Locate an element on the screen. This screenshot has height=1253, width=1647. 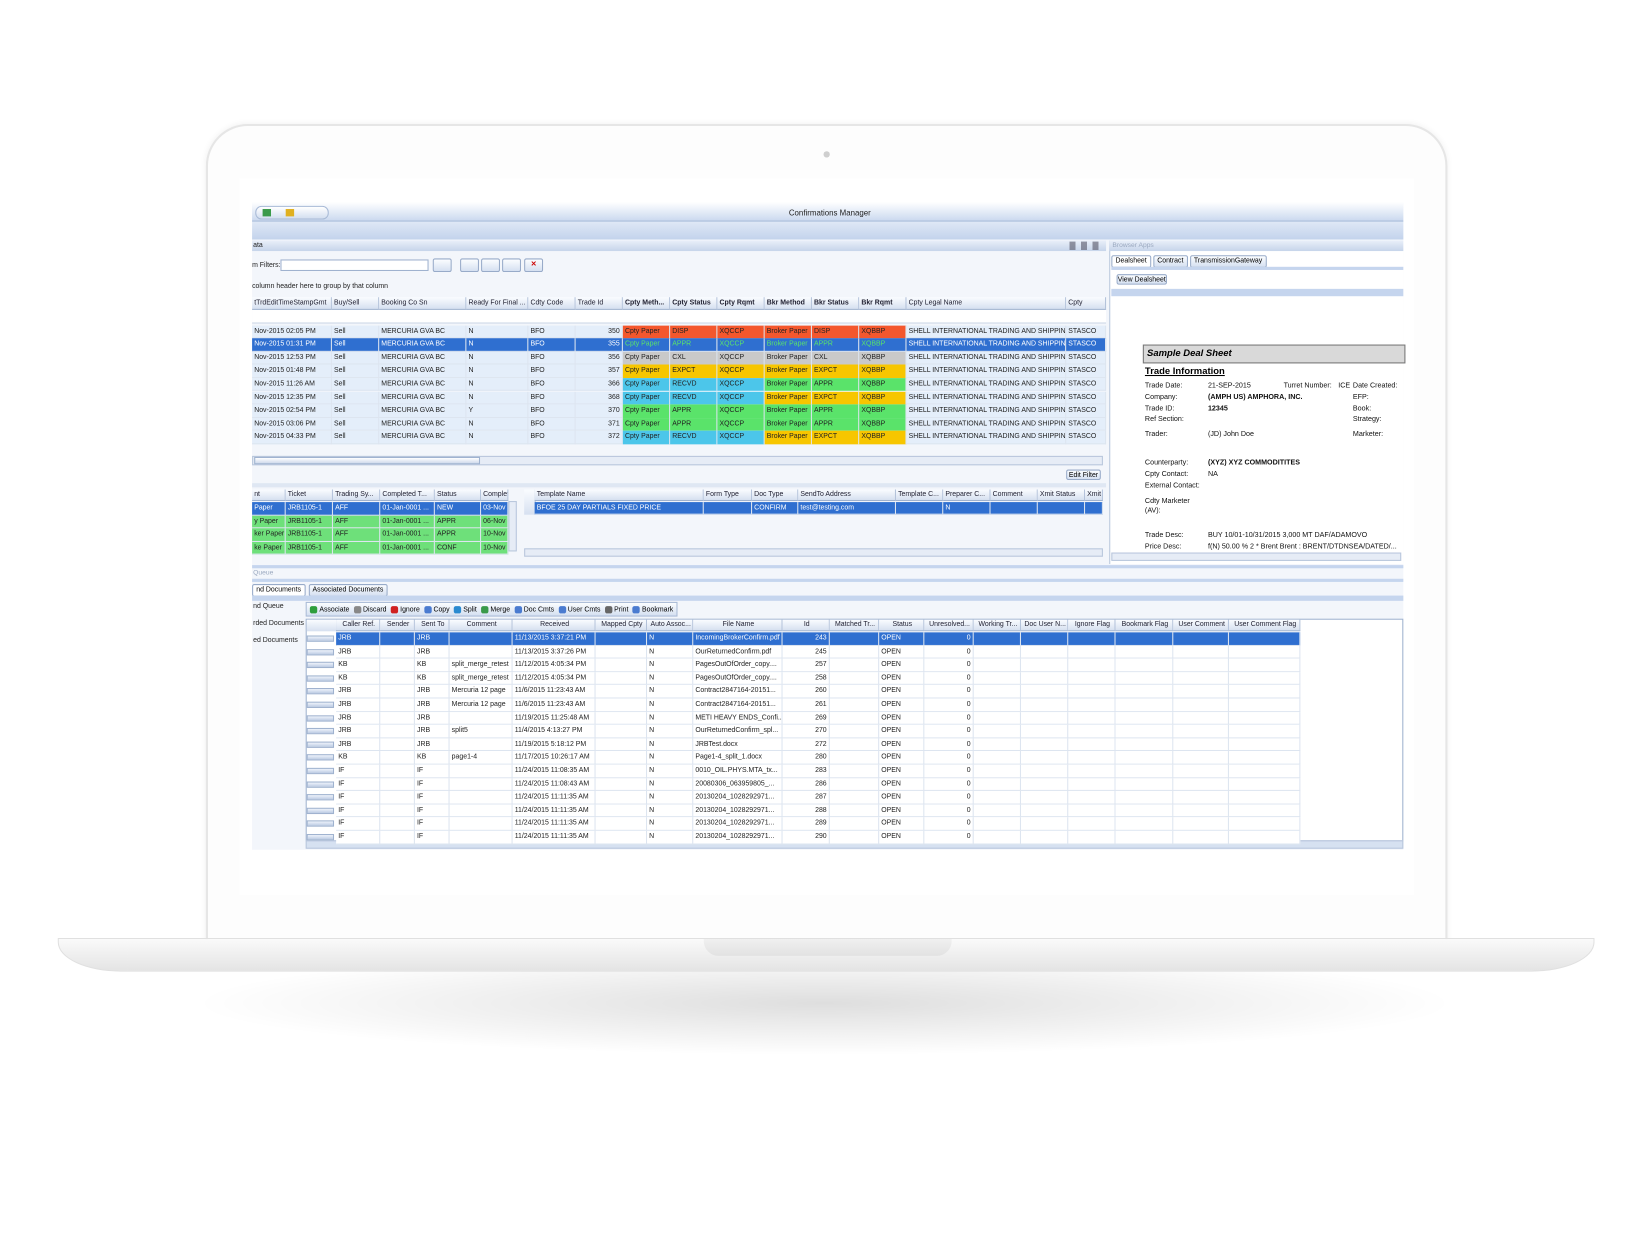
dealsheet-hscroll is located at coordinates (1256, 556).